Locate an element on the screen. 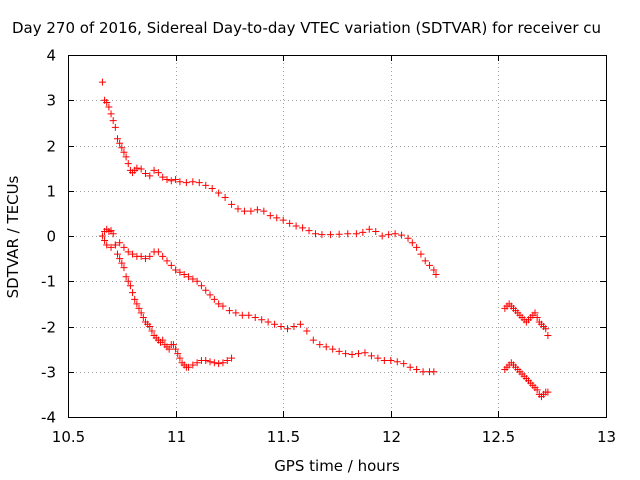 The image size is (640, 480). x-tick-label: 13 is located at coordinates (606, 437).